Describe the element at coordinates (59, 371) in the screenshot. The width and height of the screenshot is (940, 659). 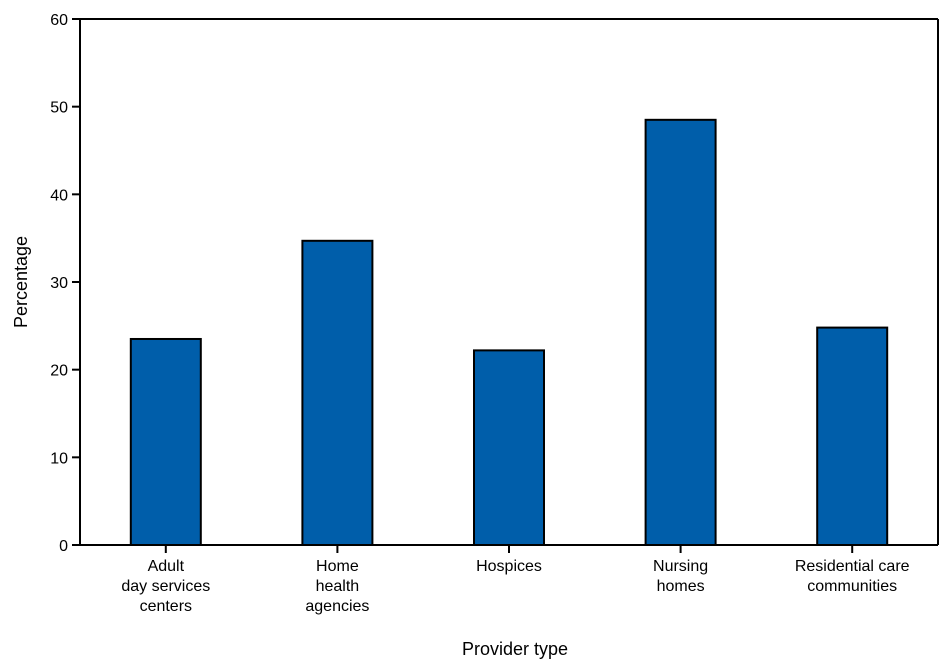
I see `y-tick-label: 20` at that location.